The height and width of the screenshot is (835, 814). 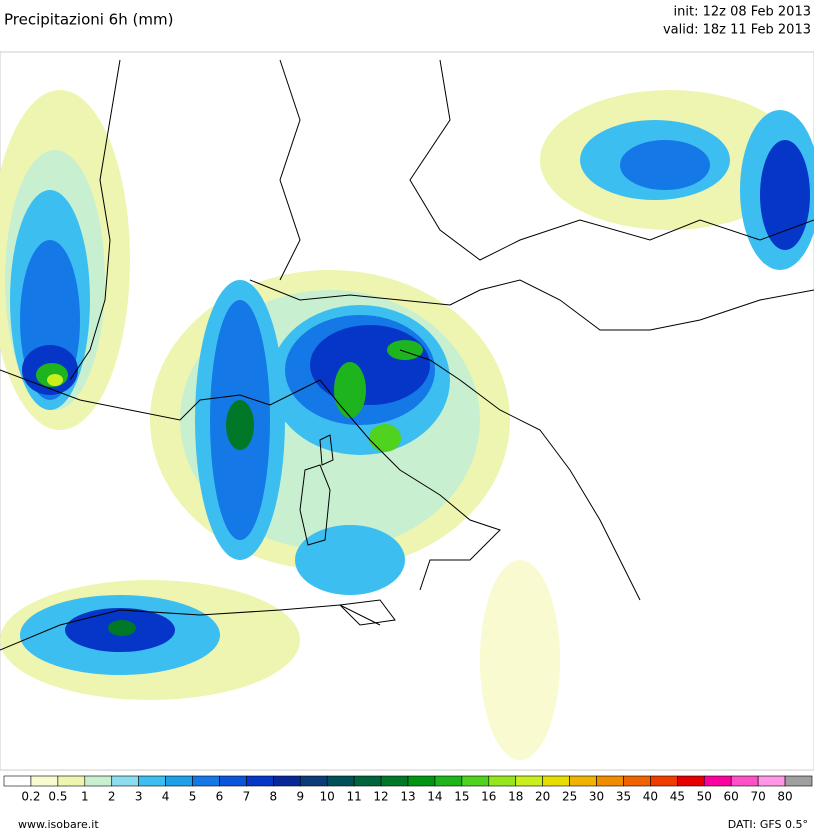 I want to click on colorbar-label: 5, so click(x=193, y=797).